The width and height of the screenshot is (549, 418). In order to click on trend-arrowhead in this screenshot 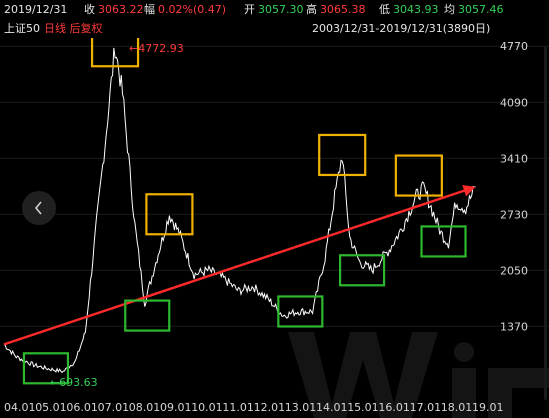, I will do `click(469, 190)`.